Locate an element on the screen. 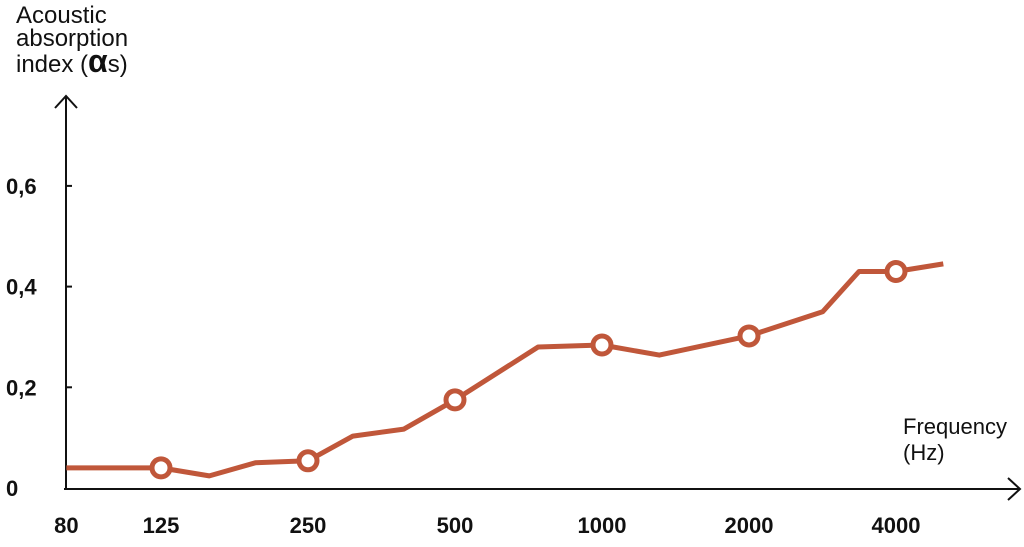  y-axis-label-line: Acoustic is located at coordinates (61, 15).